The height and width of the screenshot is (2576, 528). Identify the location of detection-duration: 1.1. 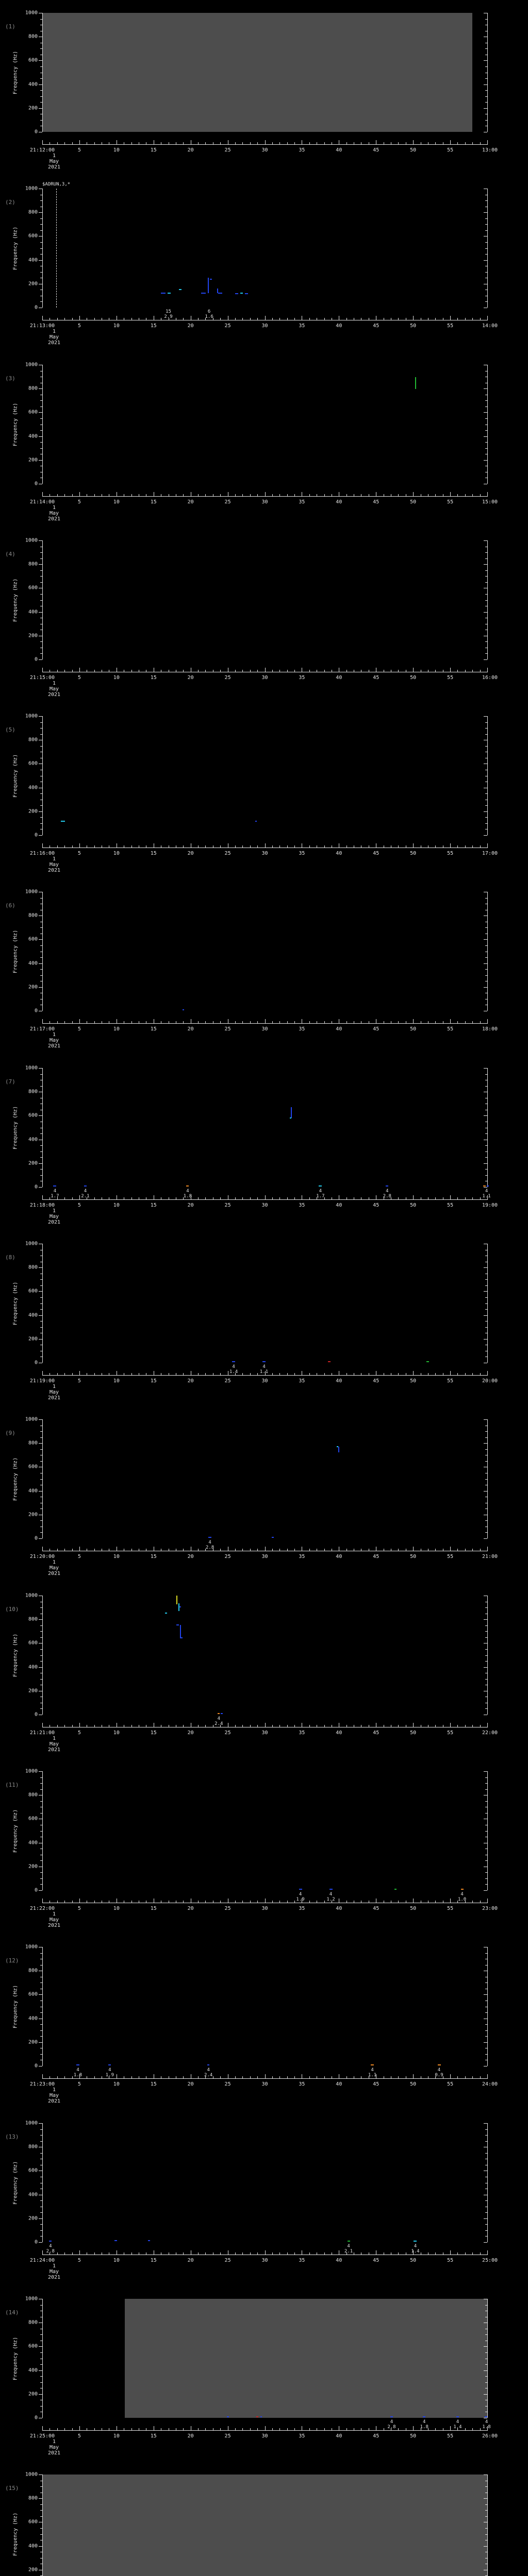
(486, 1196).